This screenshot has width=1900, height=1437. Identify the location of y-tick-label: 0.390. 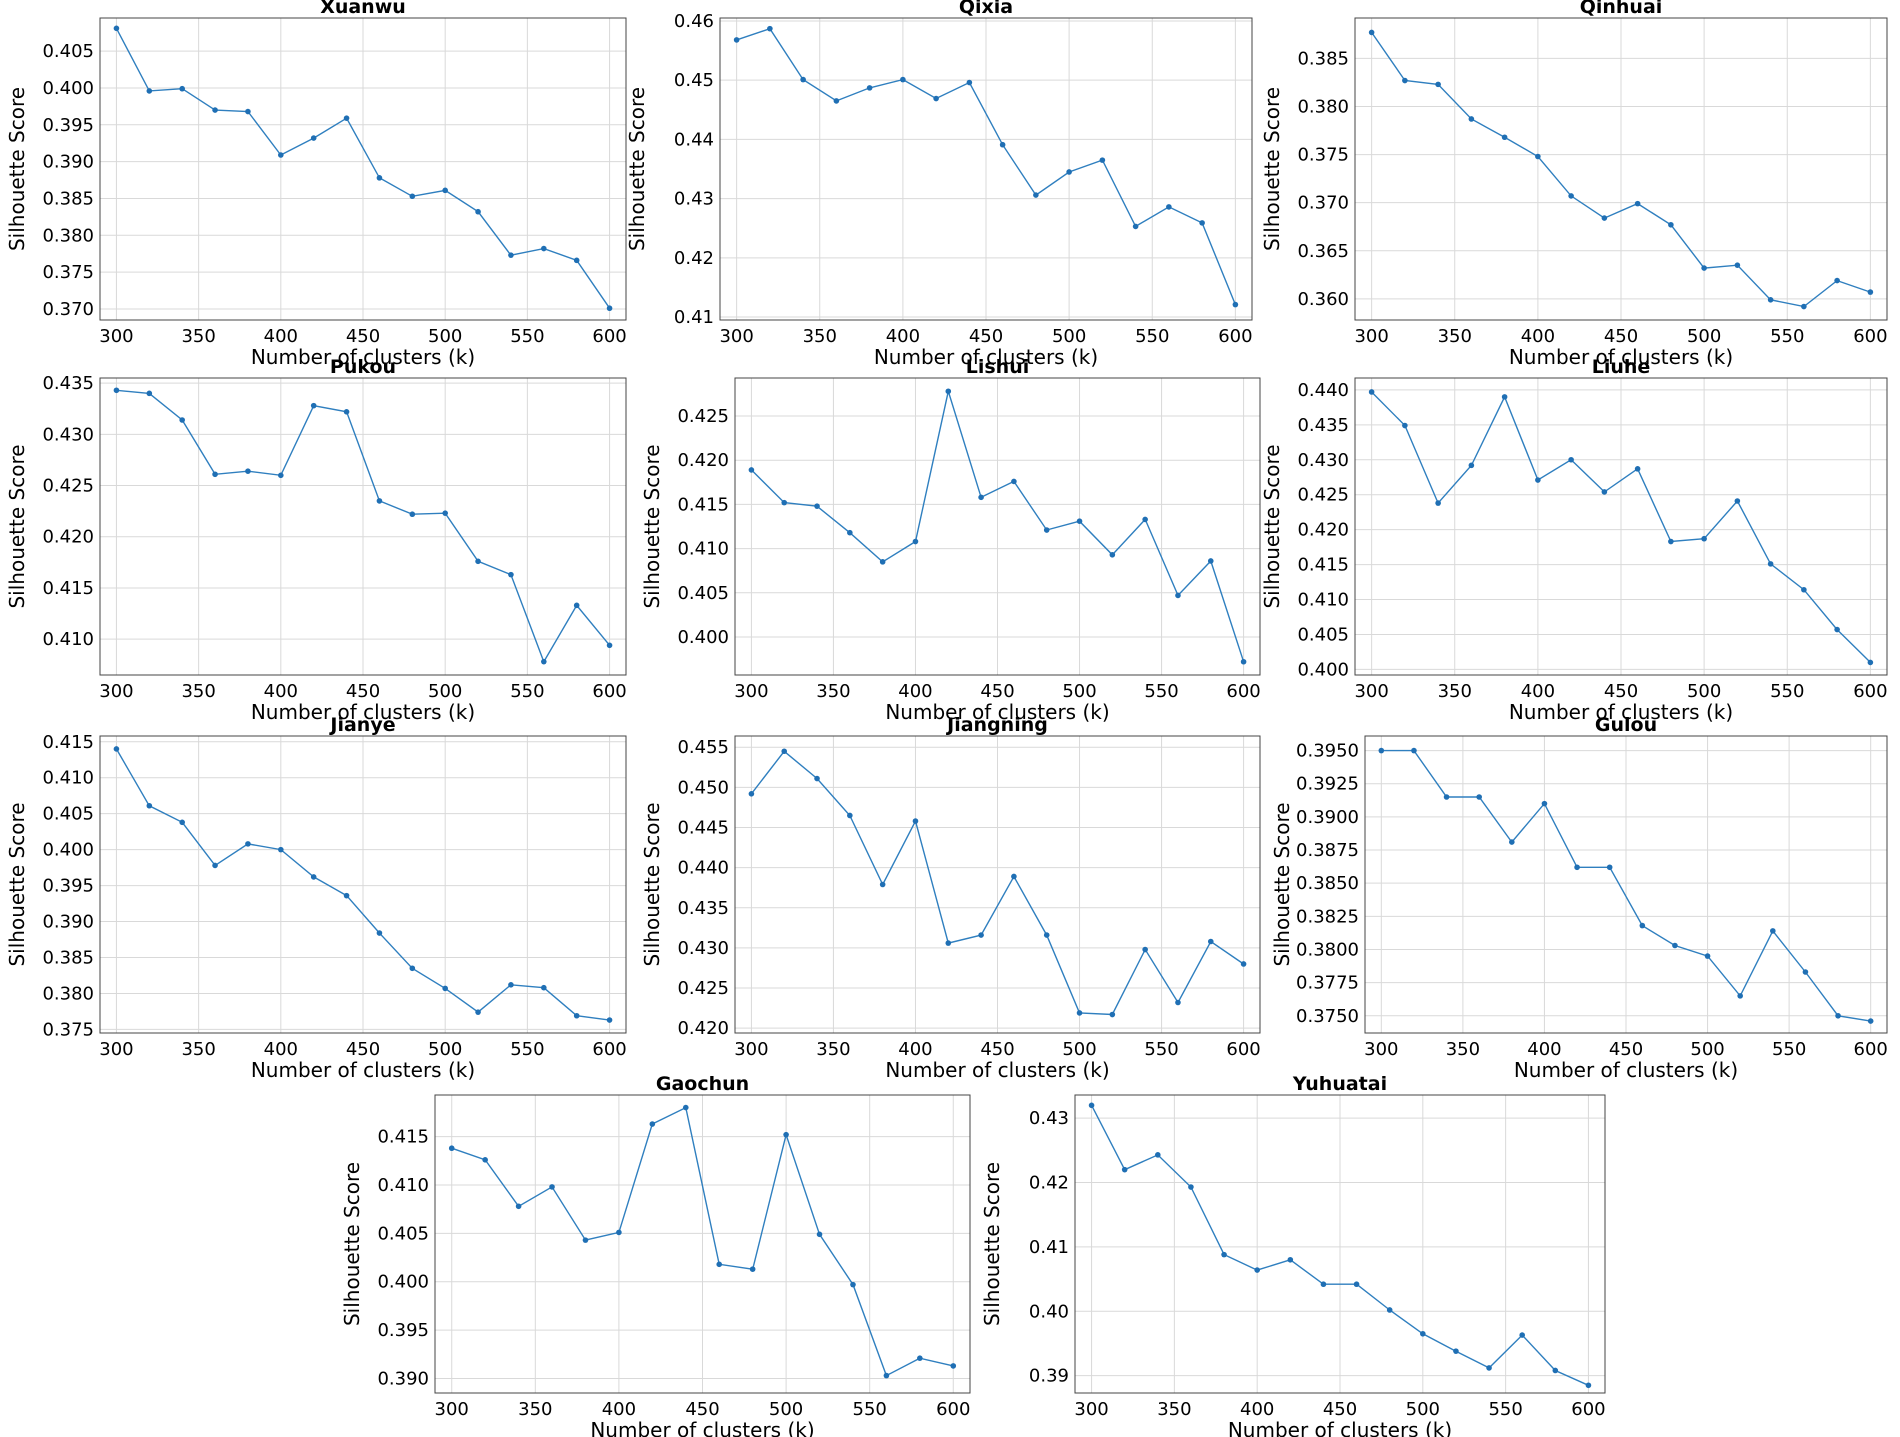
(403, 1378).